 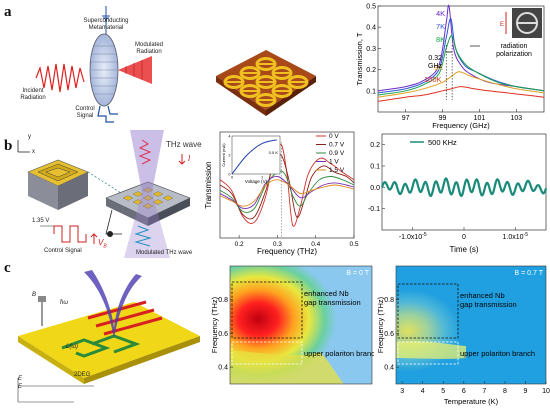 I want to click on inset-x-tick: 0, so click(x=232, y=178).